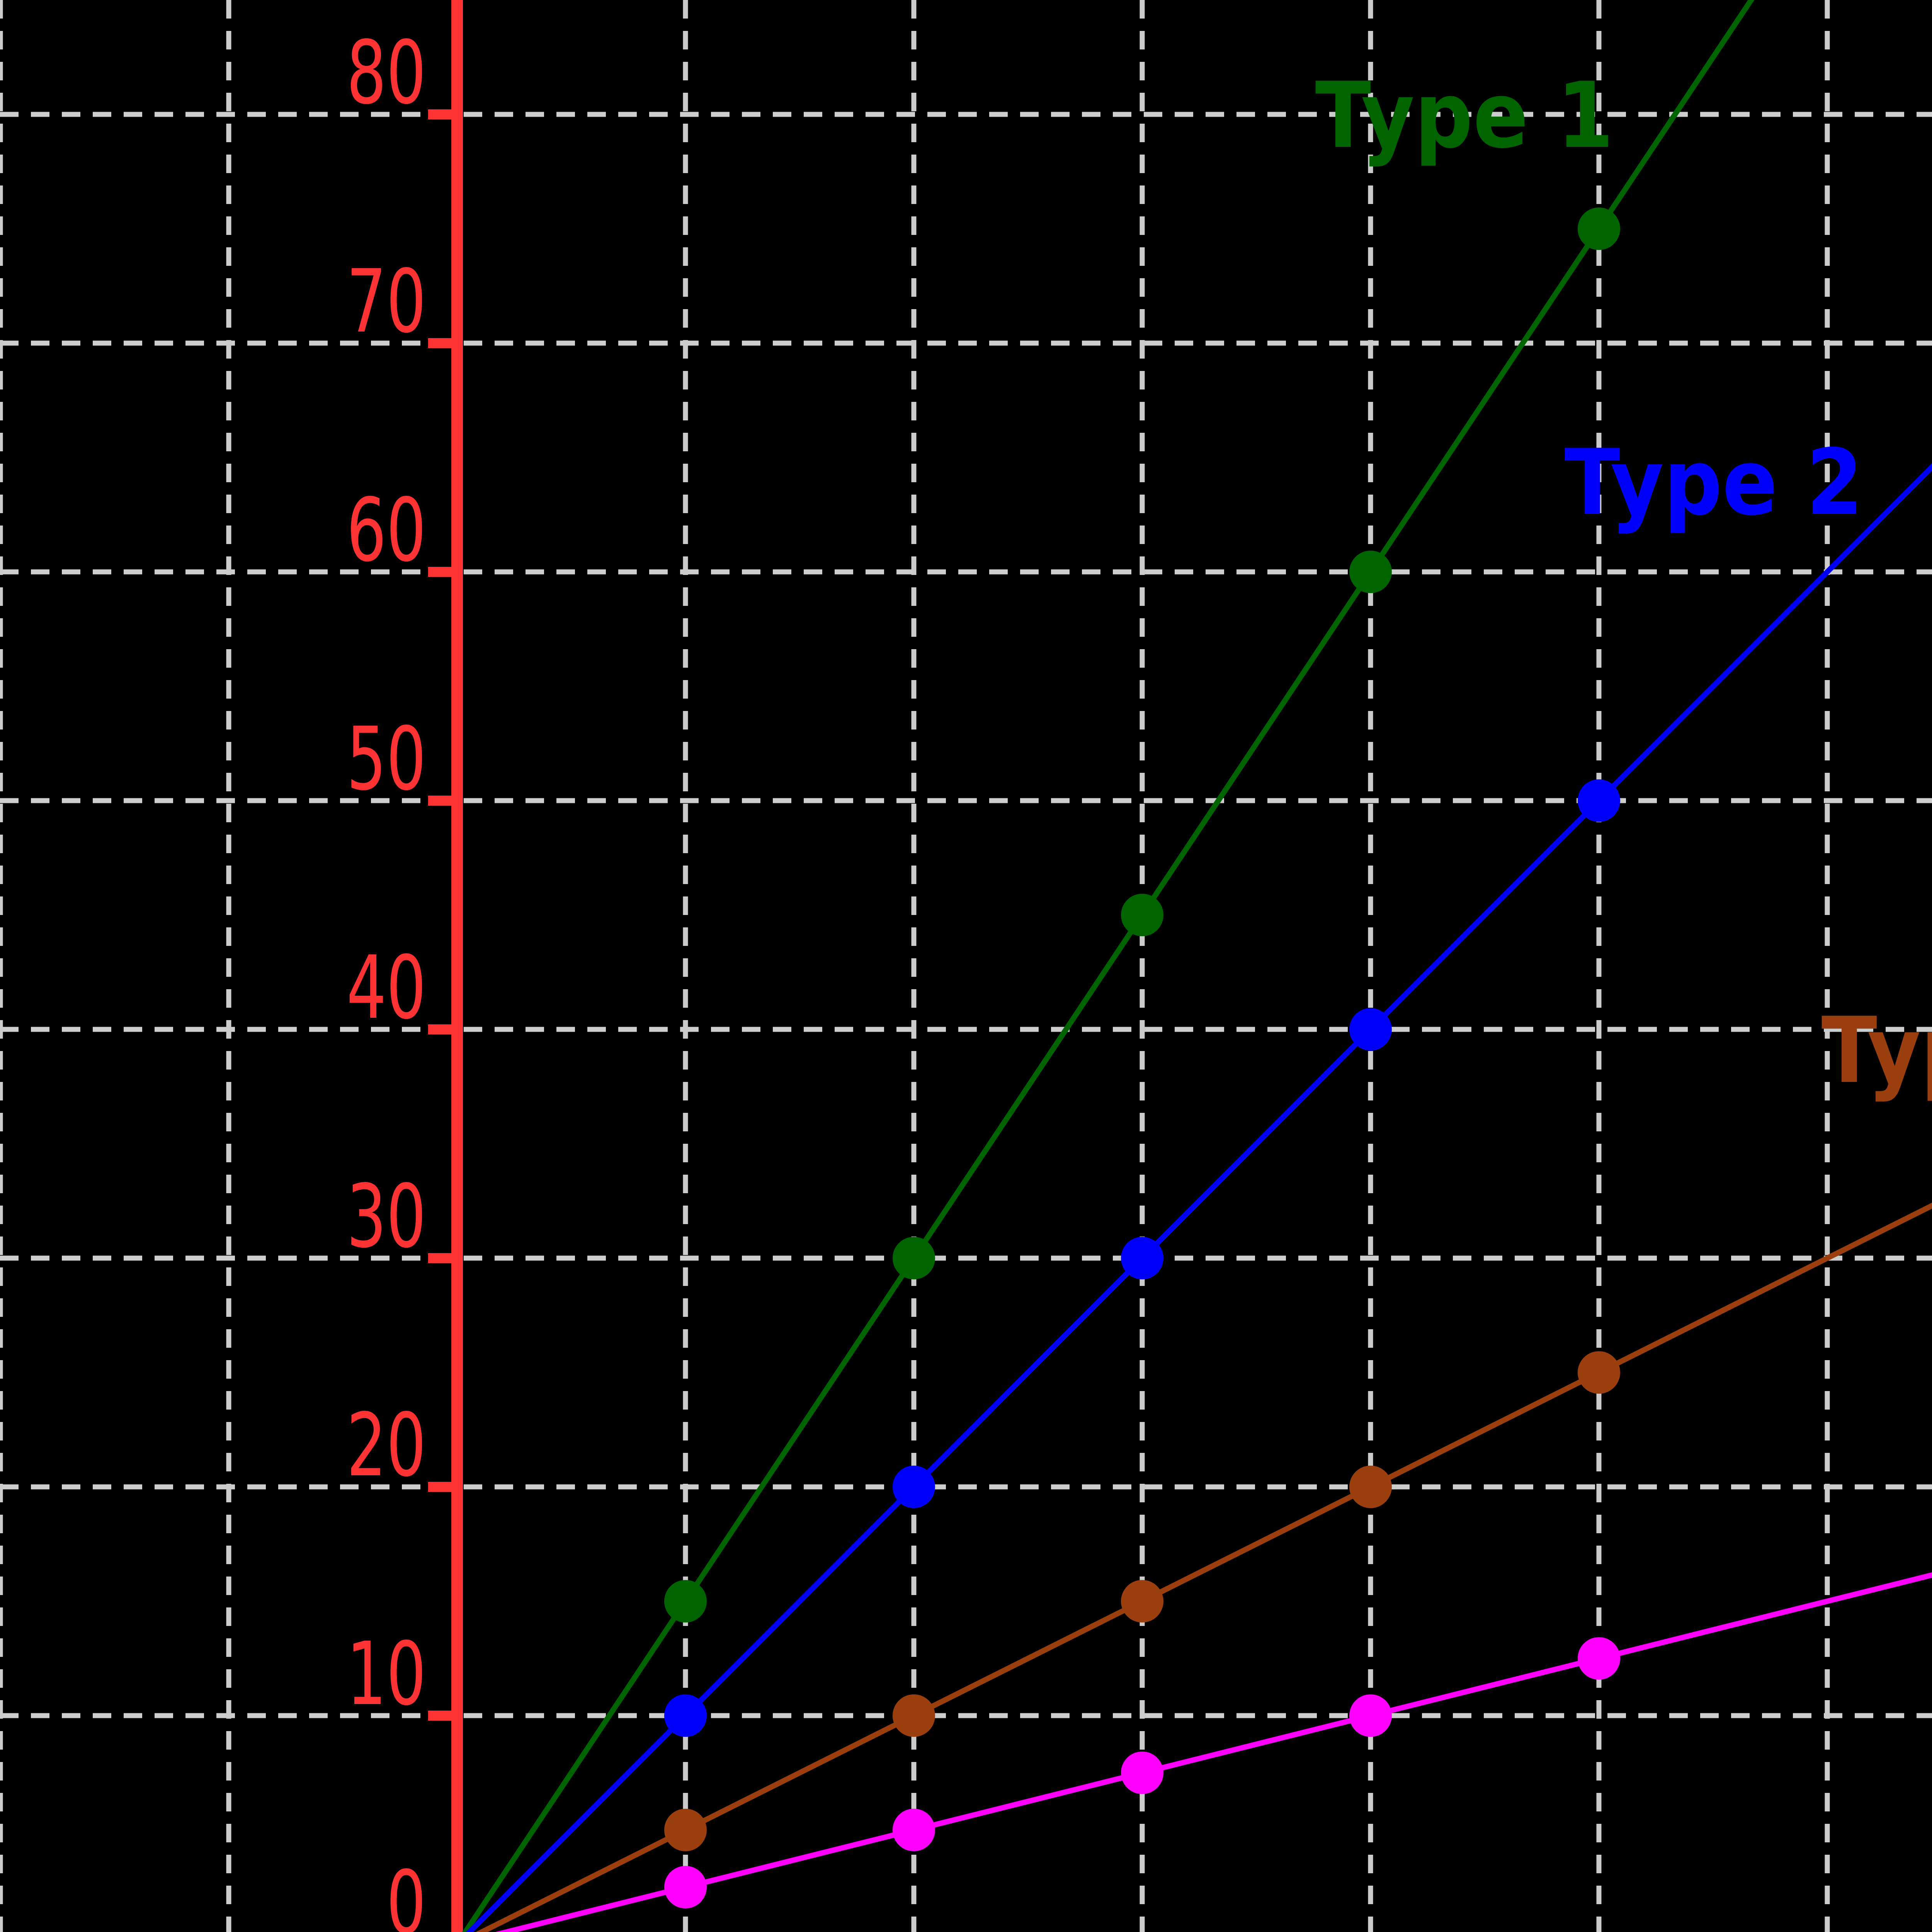  What do you see at coordinates (387, 1217) in the screenshot?
I see `y-tick-label: 30` at bounding box center [387, 1217].